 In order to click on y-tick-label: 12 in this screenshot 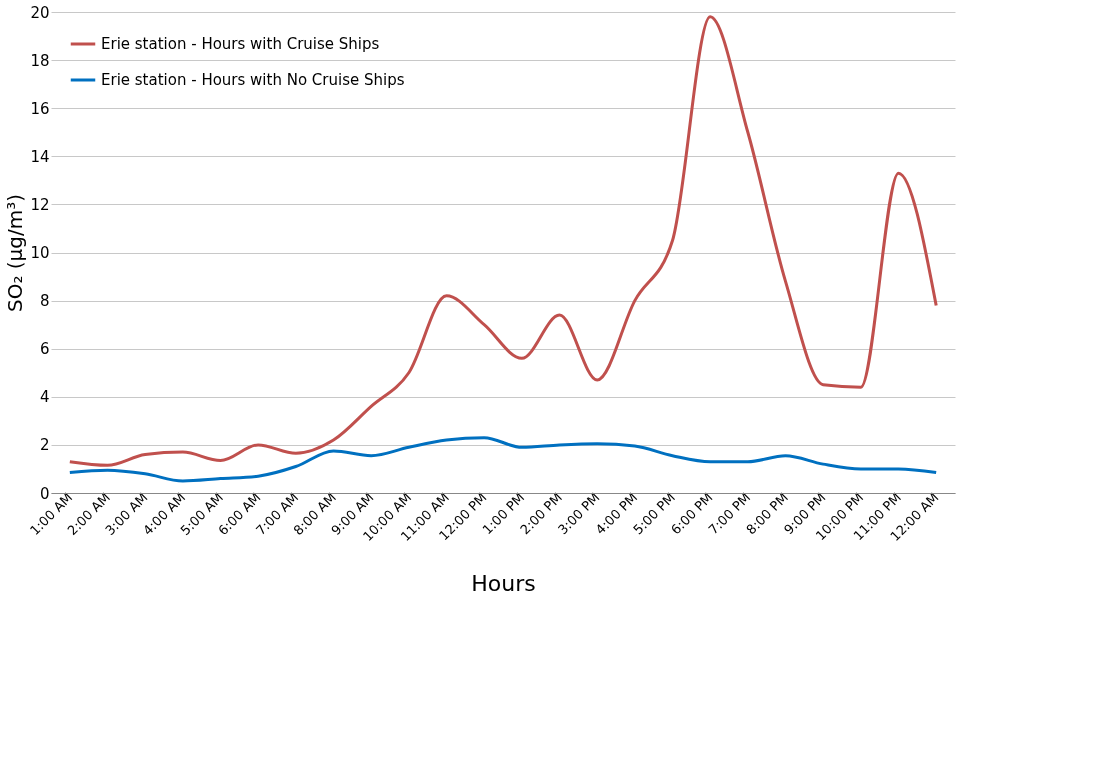, I will do `click(40, 204)`.